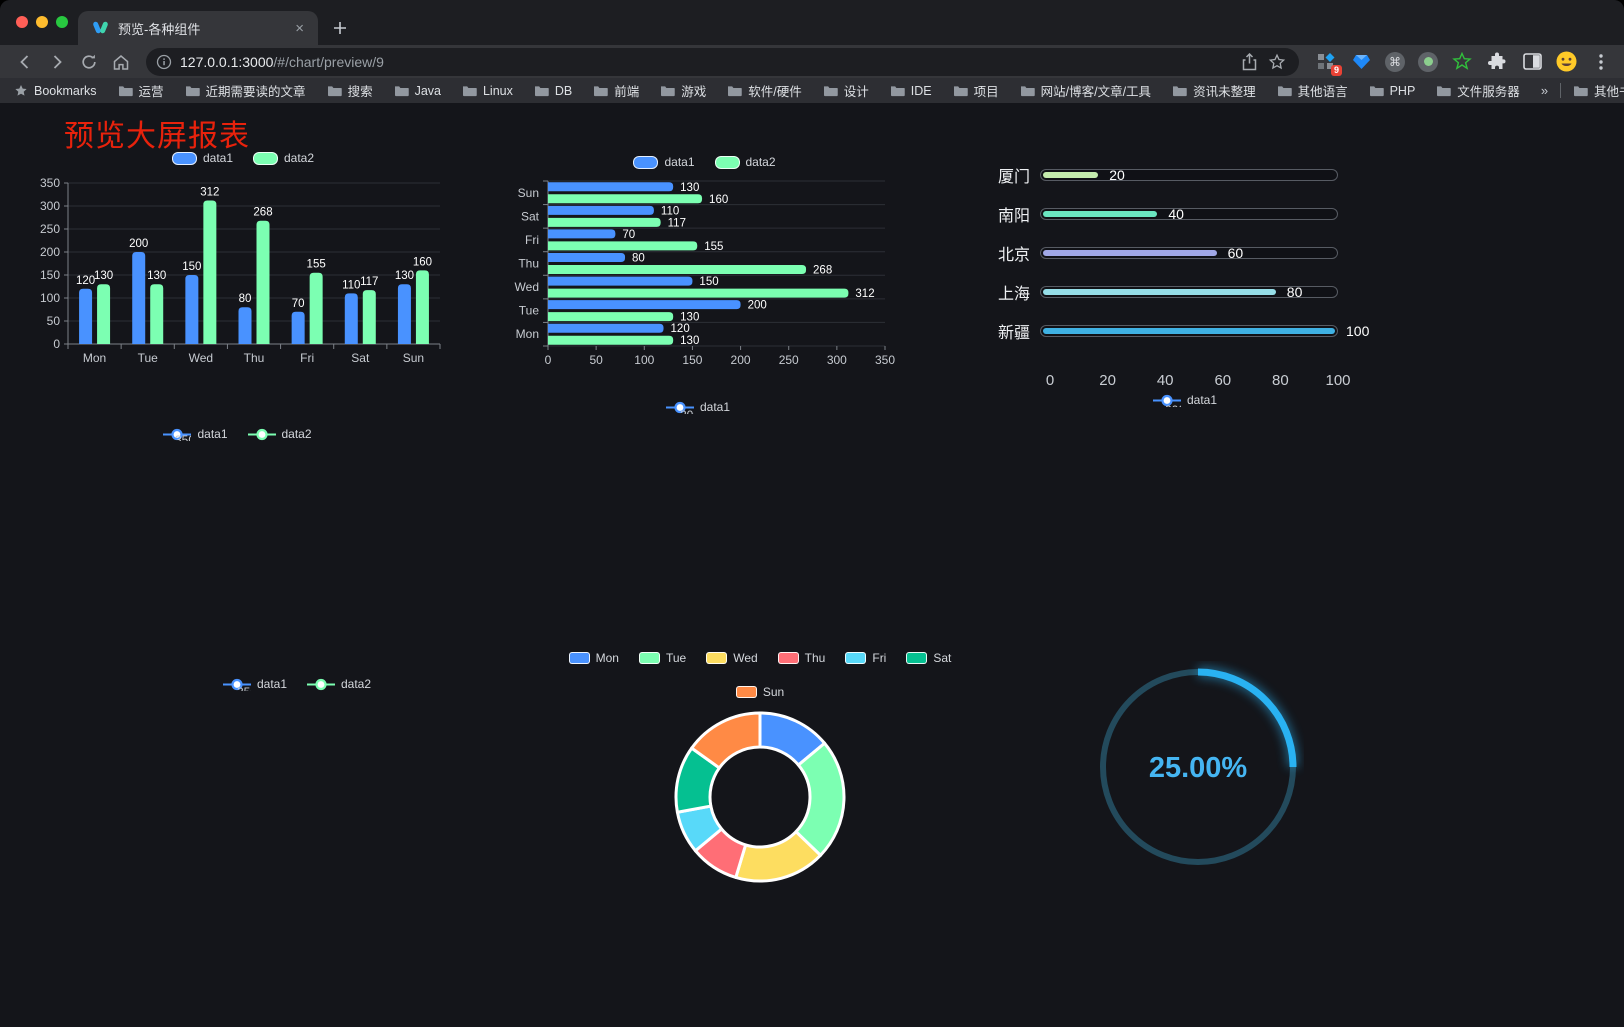 This screenshot has height=1027, width=1624. Describe the element at coordinates (1462, 62) in the screenshot. I see `extension-green-star-icon` at that location.